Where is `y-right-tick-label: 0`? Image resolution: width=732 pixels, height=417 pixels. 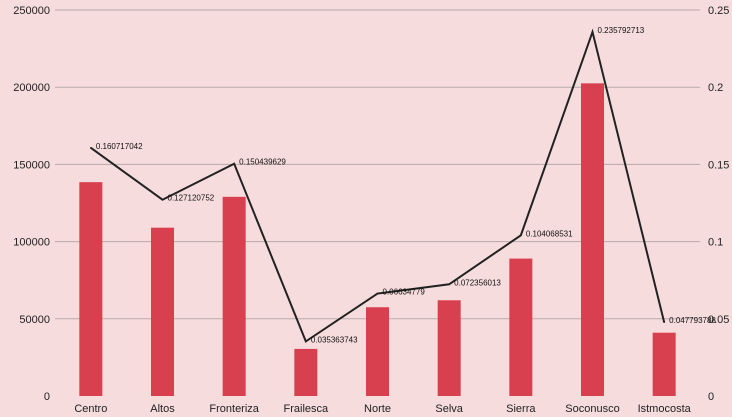
y-right-tick-label: 0 is located at coordinates (711, 397).